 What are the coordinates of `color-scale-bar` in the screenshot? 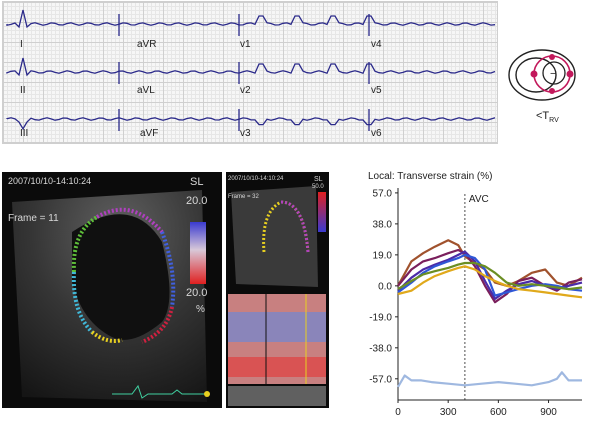 It's located at (198, 253).